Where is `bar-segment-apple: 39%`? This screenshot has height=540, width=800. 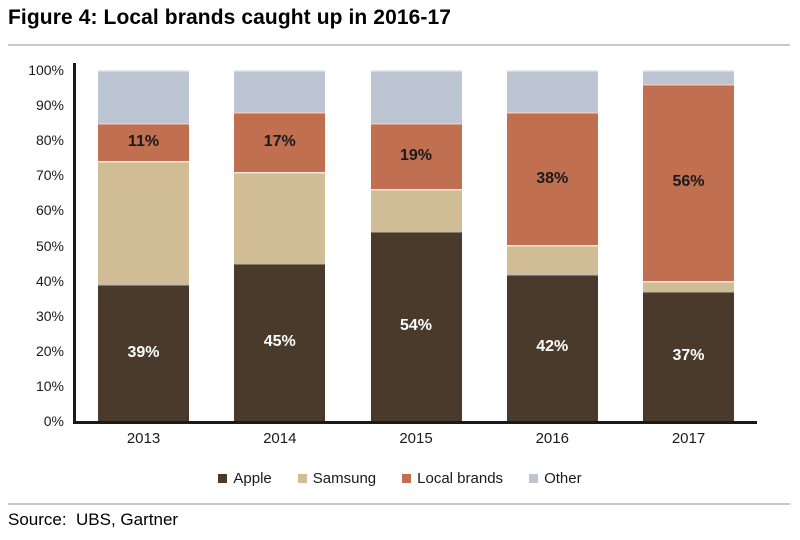
bar-segment-apple: 39% is located at coordinates (143, 352).